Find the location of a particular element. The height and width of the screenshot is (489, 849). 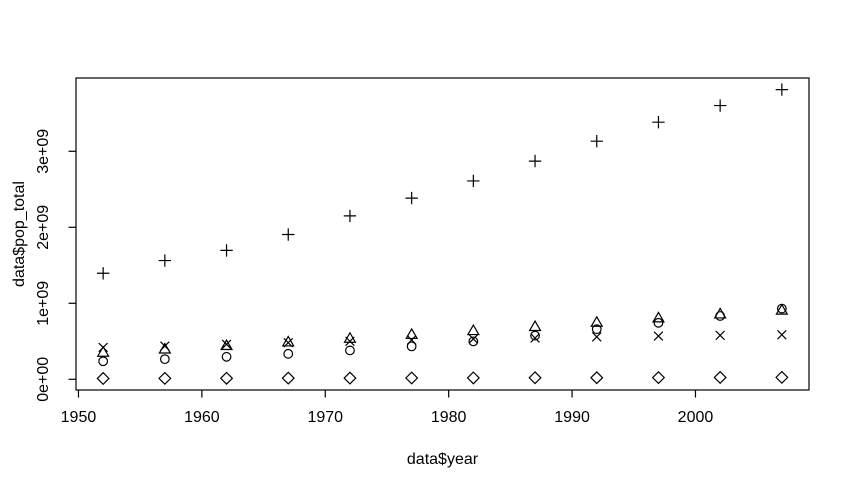

y-tick-label: 0e+00 is located at coordinates (43, 379).